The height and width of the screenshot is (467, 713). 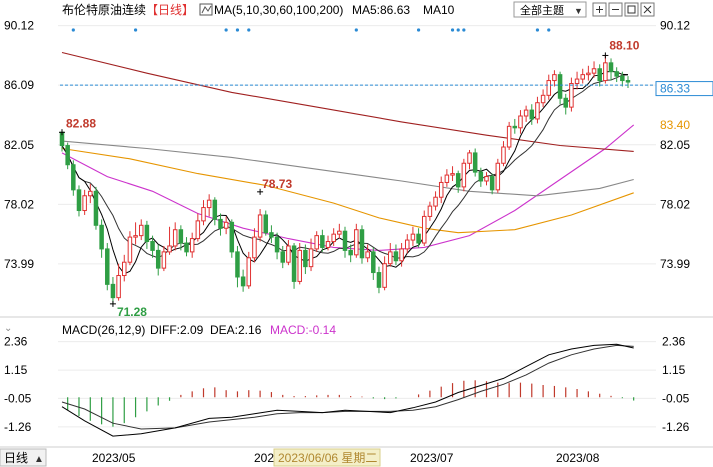 What do you see at coordinates (18, 398) in the screenshot?
I see `macd-tick-label: -0.05` at bounding box center [18, 398].